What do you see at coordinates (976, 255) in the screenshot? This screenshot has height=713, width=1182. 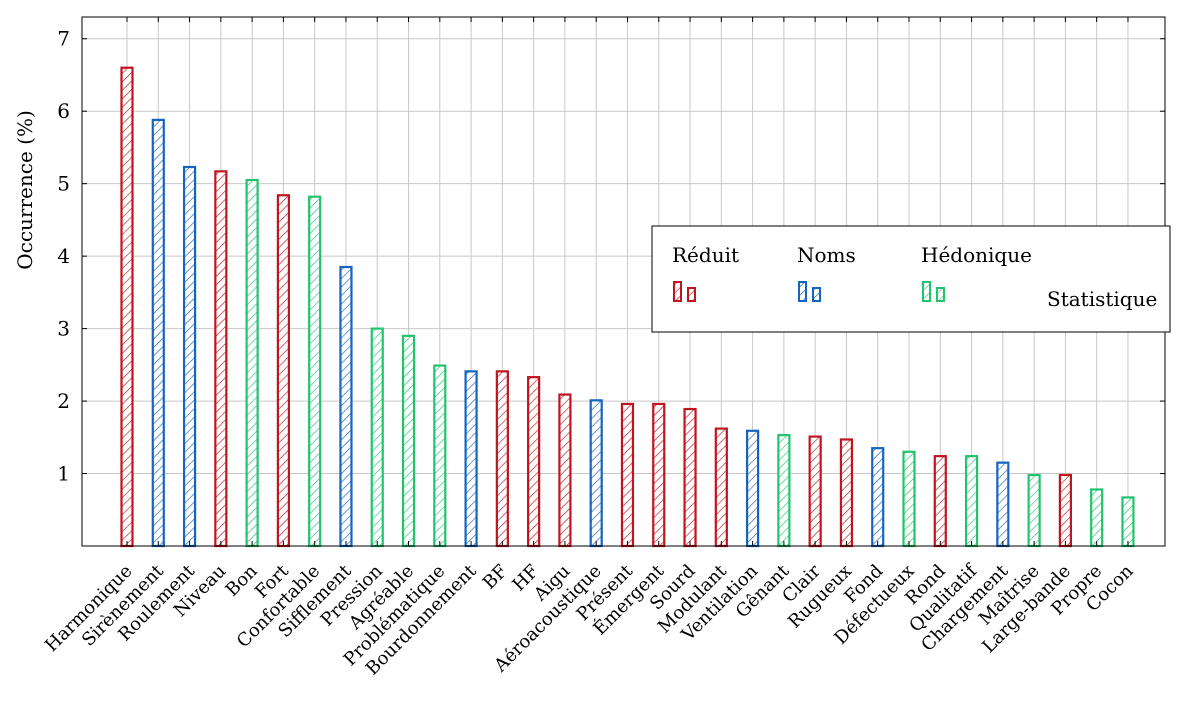 I see `legend-label: Hédonique` at bounding box center [976, 255].